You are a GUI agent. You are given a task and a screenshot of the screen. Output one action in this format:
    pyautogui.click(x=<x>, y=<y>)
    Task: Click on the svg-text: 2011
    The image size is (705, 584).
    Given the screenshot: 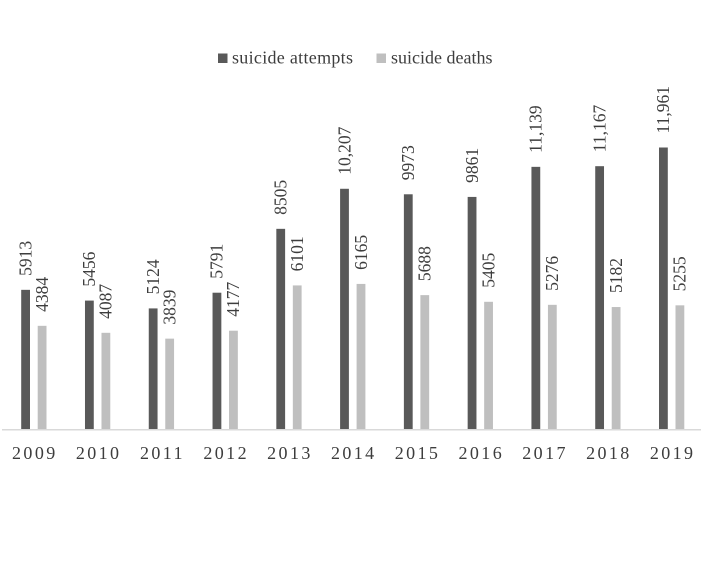 What is the action you would take?
    pyautogui.click(x=162, y=453)
    